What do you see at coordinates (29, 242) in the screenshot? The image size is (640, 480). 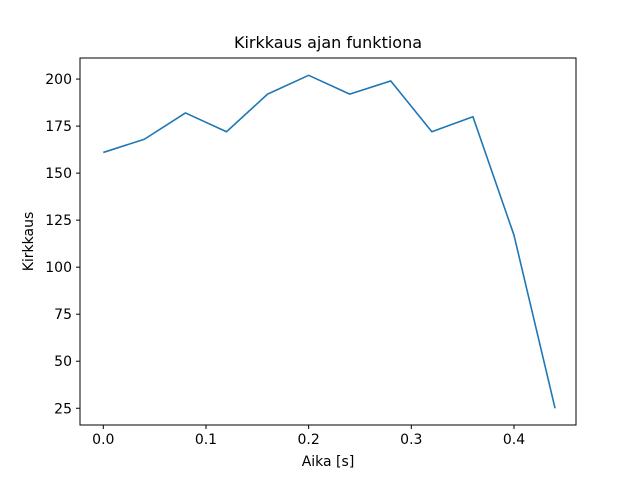 I see `y-axis-label: Kirkkaus` at bounding box center [29, 242].